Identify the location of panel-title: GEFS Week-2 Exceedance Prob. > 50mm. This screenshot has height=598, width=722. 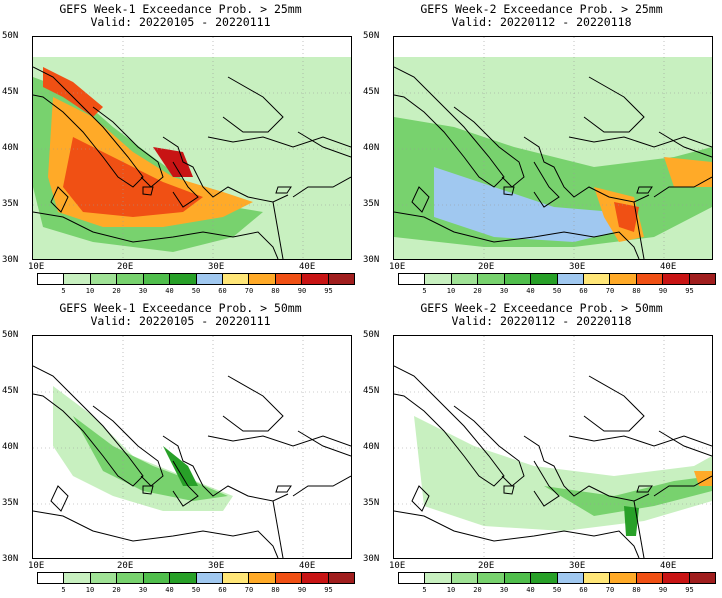
(541, 308).